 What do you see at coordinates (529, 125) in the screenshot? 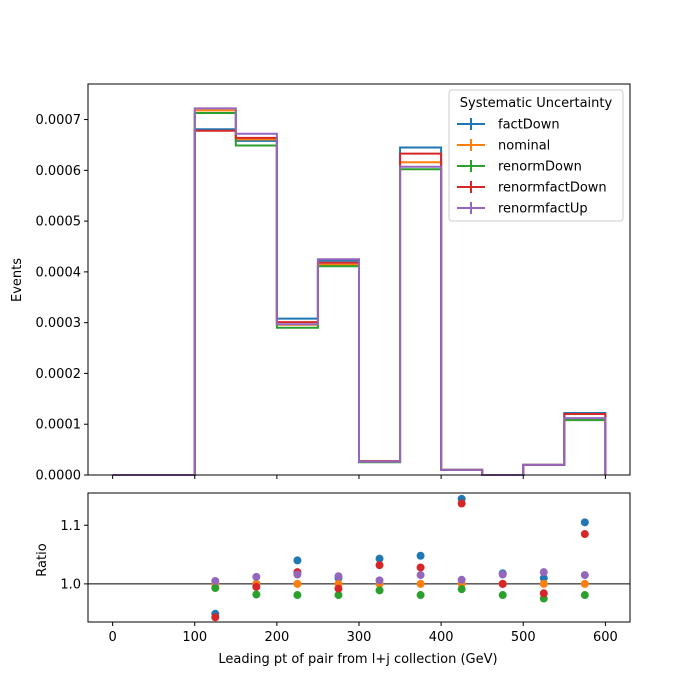
I see `legend-label-factDown: factDown` at bounding box center [529, 125].